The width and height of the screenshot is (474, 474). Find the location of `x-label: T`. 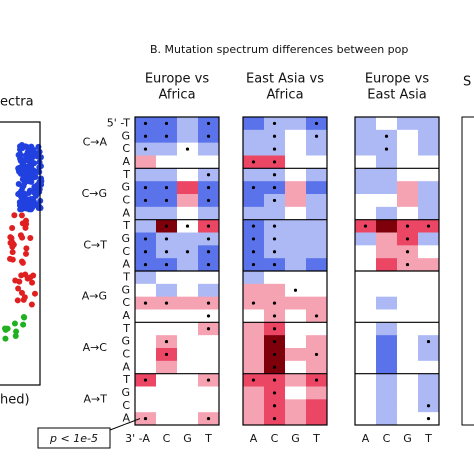

x-label: T is located at coordinates (428, 438).